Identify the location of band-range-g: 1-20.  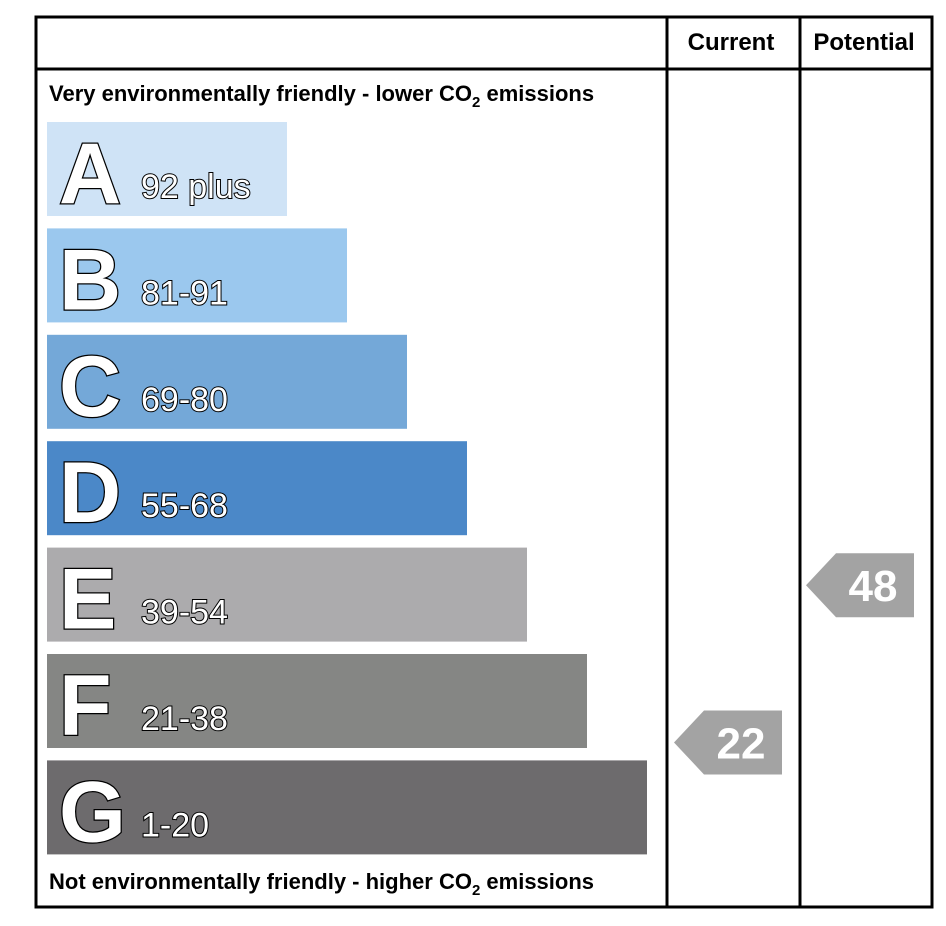
(175, 825).